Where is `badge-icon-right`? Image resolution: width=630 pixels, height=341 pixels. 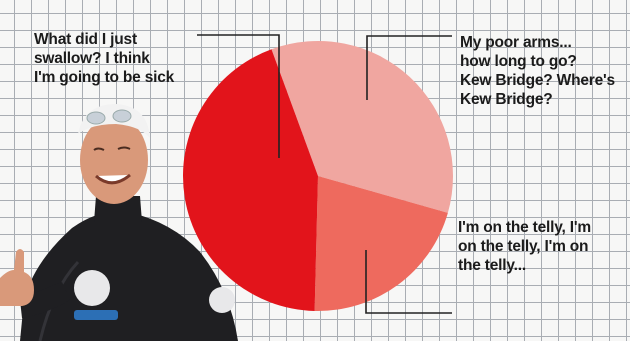 badge-icon-right is located at coordinates (222, 300).